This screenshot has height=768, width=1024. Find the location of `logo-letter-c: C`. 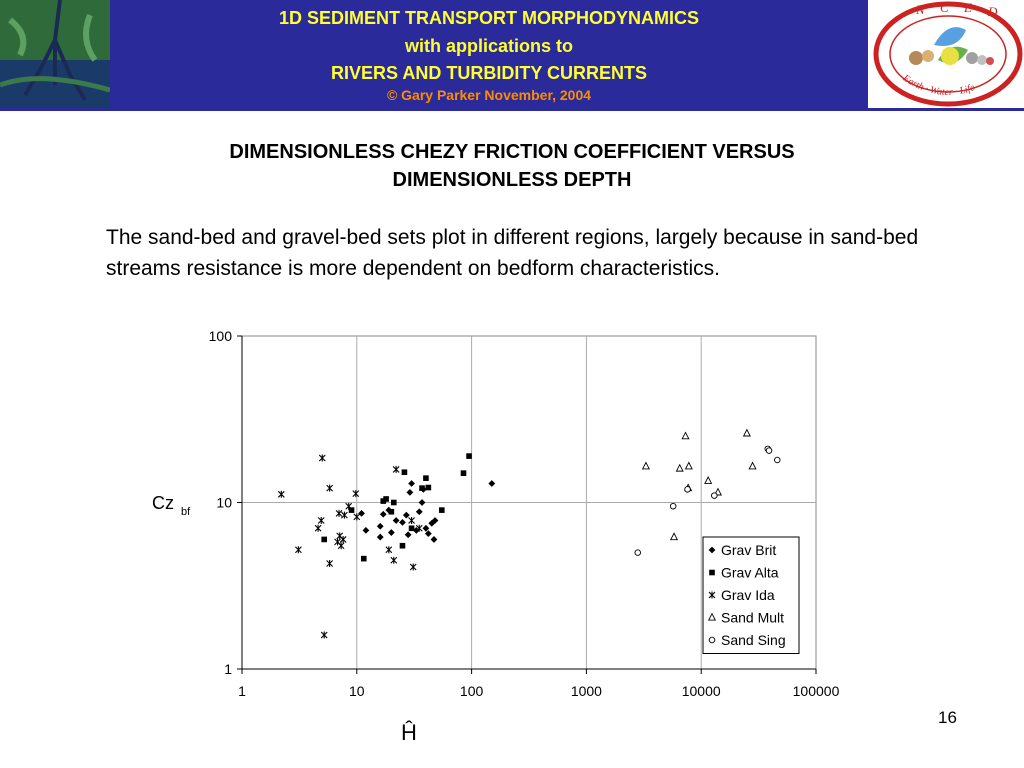

logo-letter-c: C is located at coordinates (944, 7).